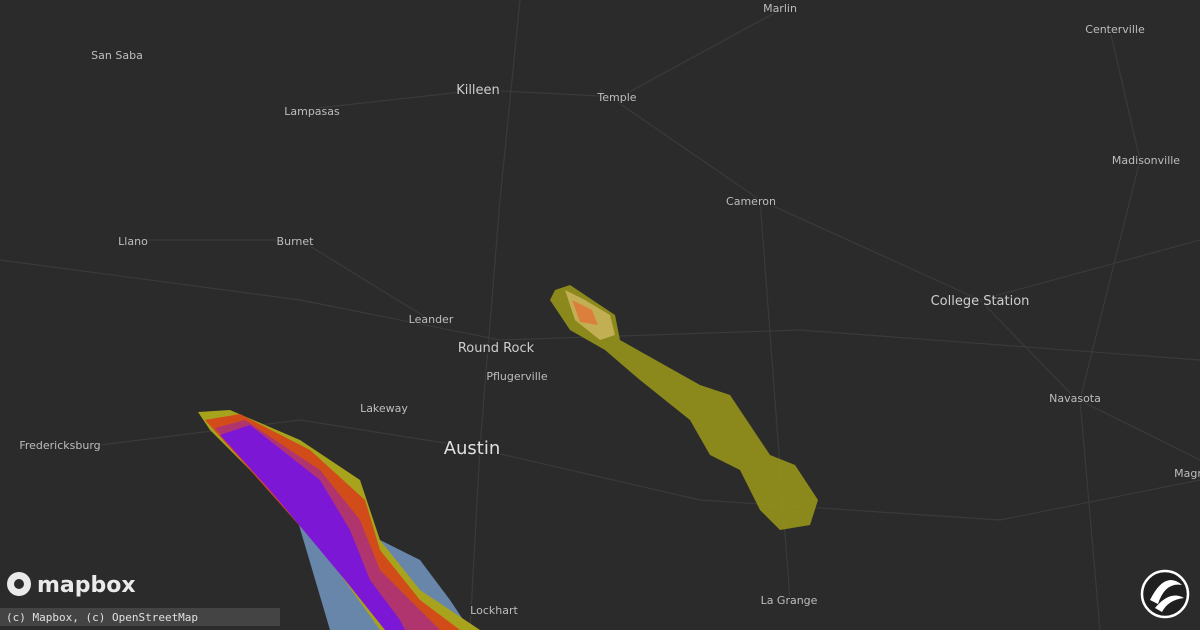 Image resolution: width=1200 pixels, height=630 pixels. What do you see at coordinates (86, 585) in the screenshot?
I see `logo-text: mapbox` at bounding box center [86, 585].